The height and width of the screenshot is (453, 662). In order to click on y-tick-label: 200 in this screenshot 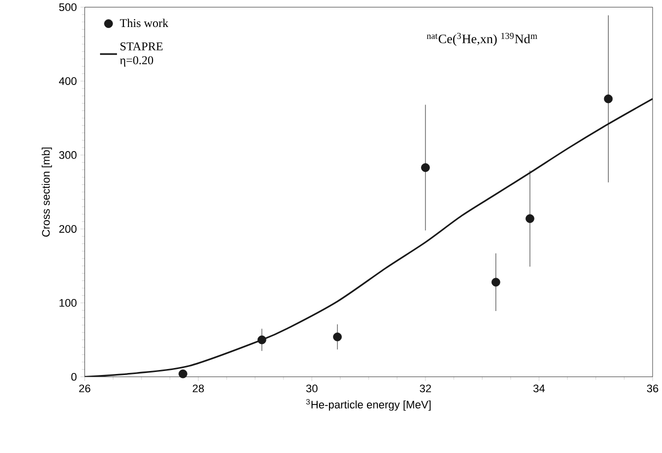, I will do `click(68, 229)`.